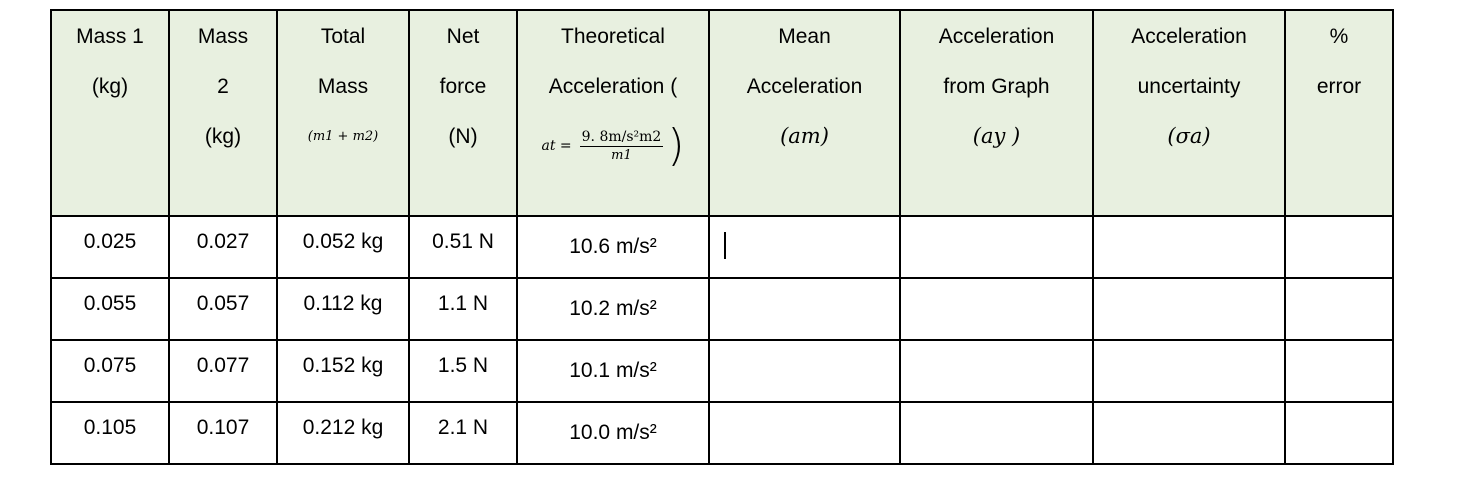  Describe the element at coordinates (621, 155) in the screenshot. I see `formula-denominator: m1` at that location.